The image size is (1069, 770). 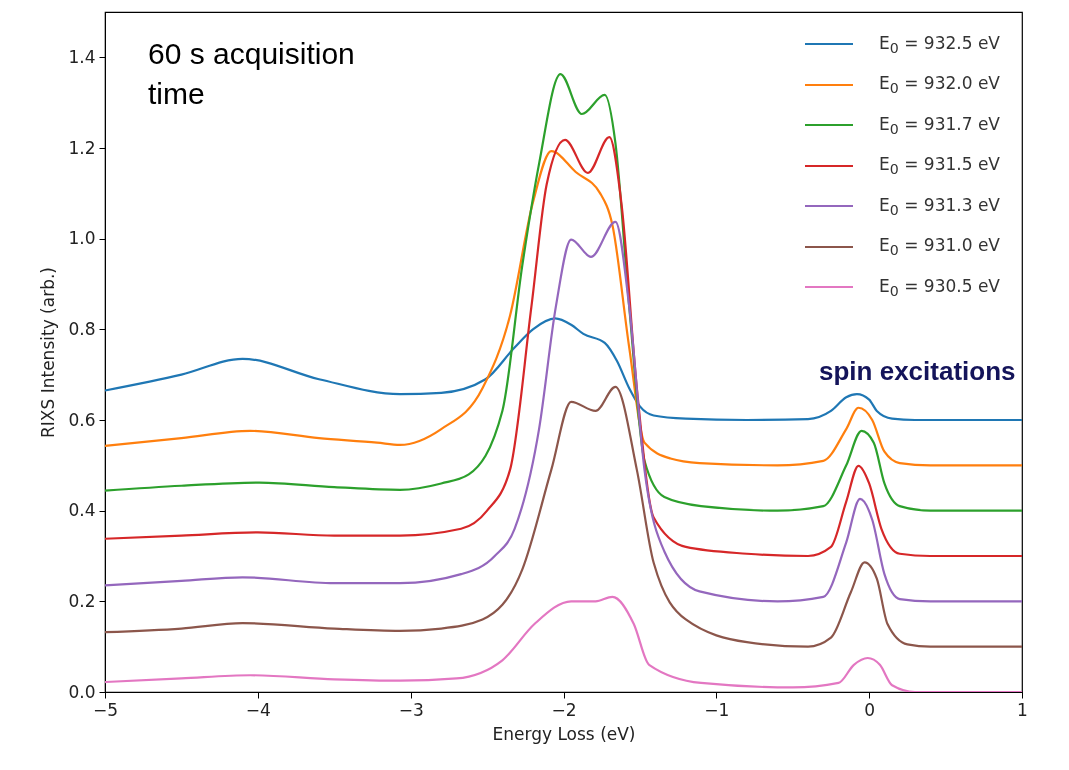 I want to click on legend-label: E$_{0}$ = 930.5 eV, so click(x=939, y=287).